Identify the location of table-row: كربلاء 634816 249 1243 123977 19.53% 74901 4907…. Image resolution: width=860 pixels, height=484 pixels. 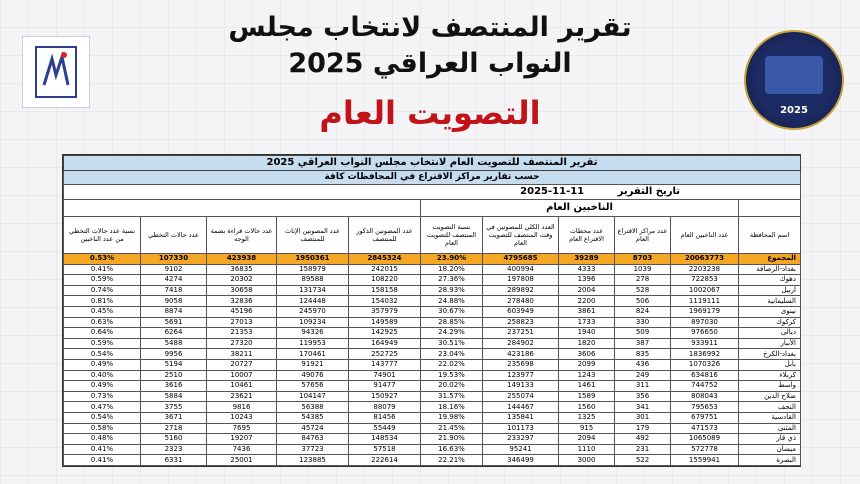
(432, 375).